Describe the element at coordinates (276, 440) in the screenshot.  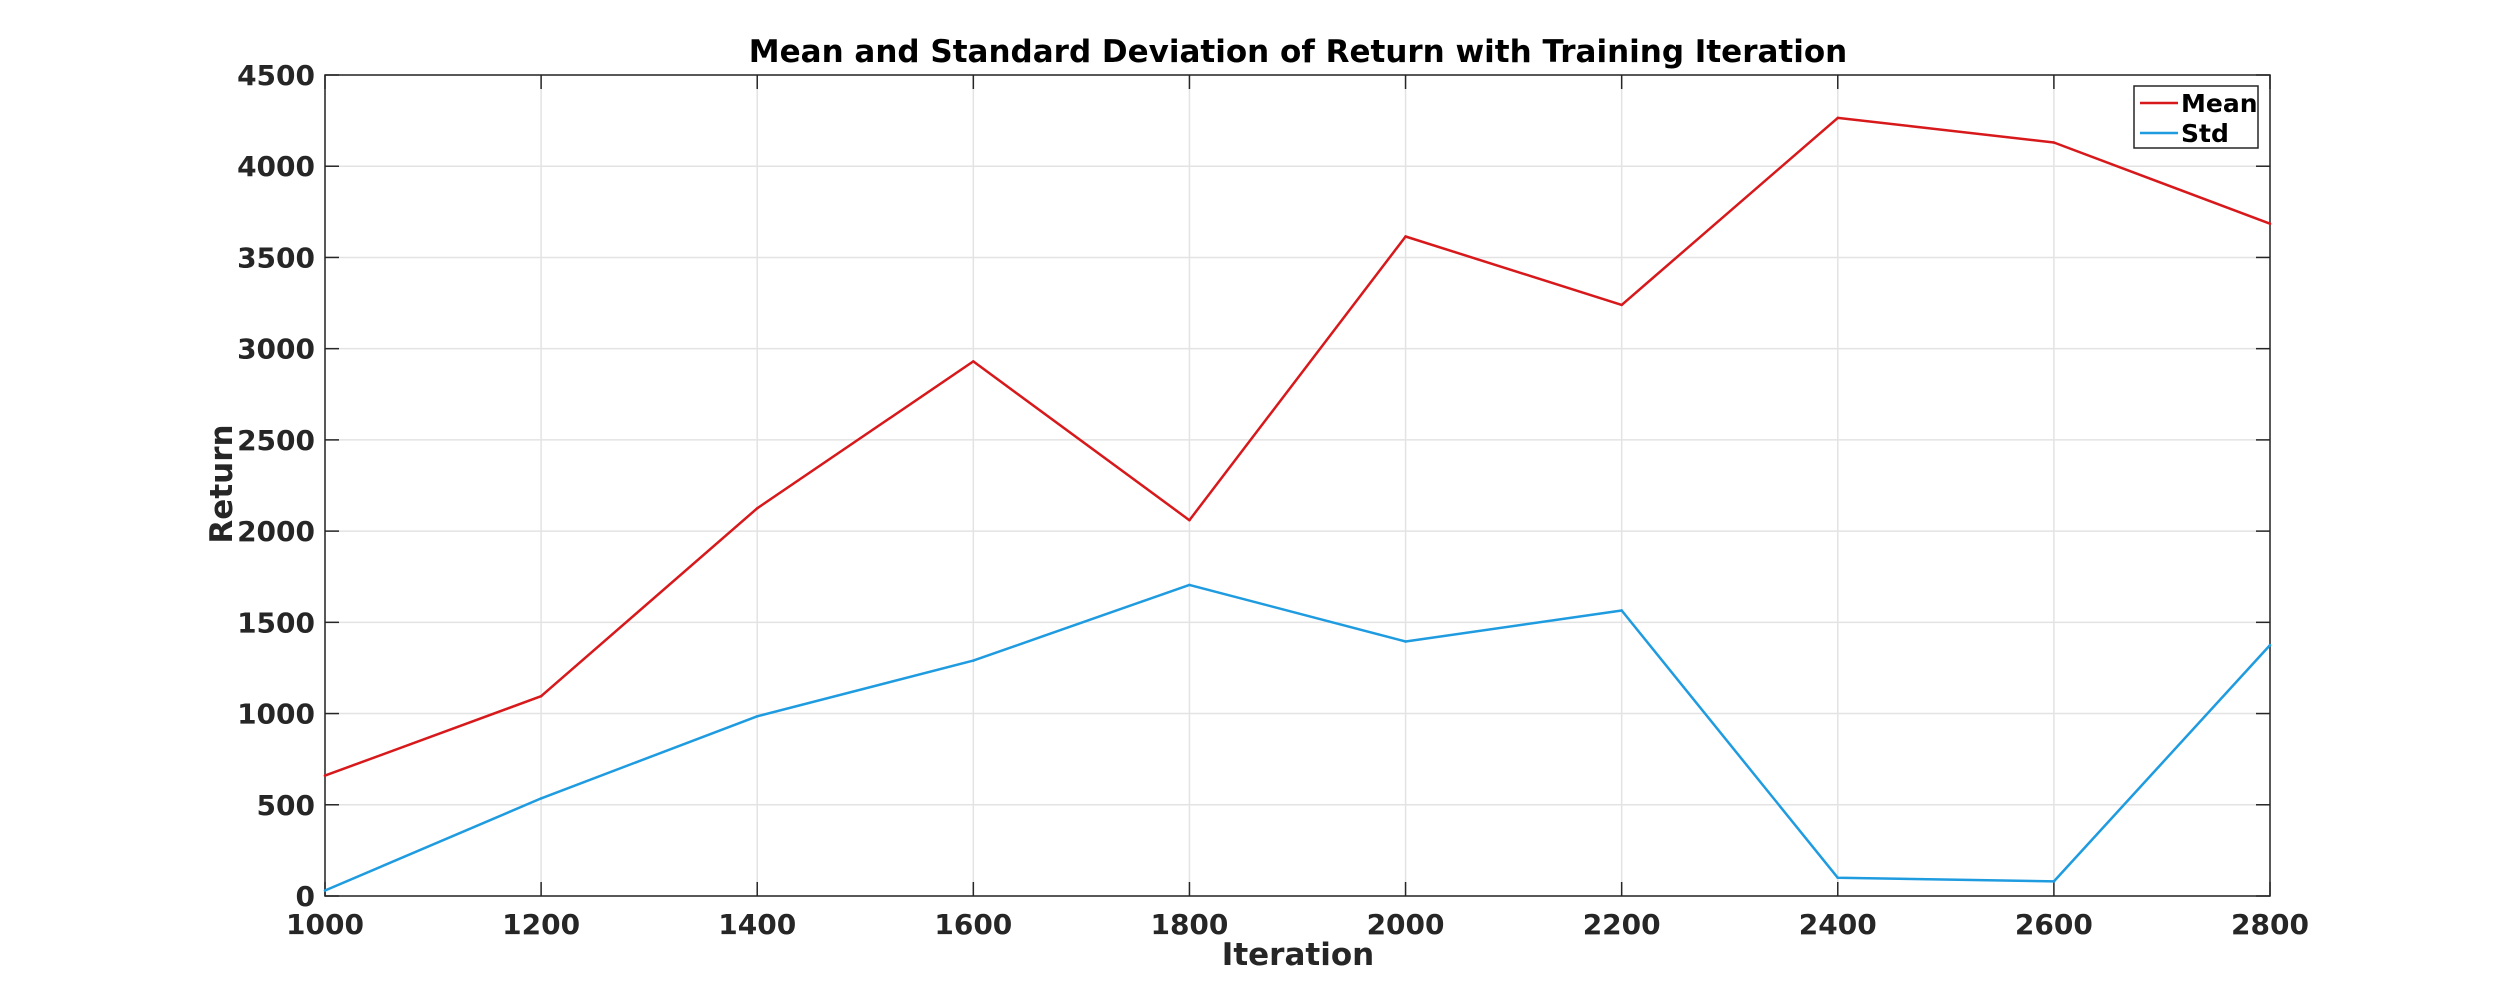
I see `y-tick-label: 2500` at that location.